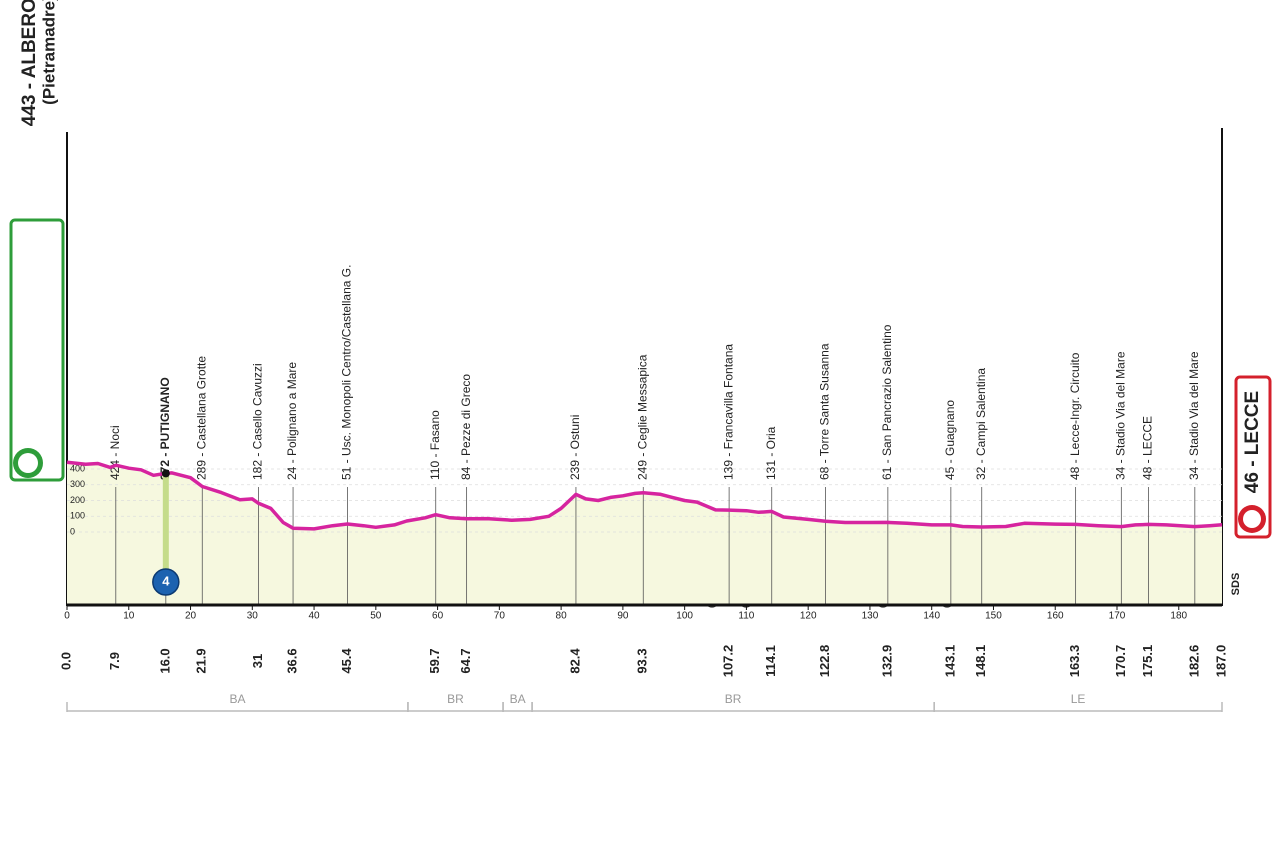 The height and width of the screenshot is (852, 1280). What do you see at coordinates (824, 661) in the screenshot?
I see `km-label: 122.8` at bounding box center [824, 661].